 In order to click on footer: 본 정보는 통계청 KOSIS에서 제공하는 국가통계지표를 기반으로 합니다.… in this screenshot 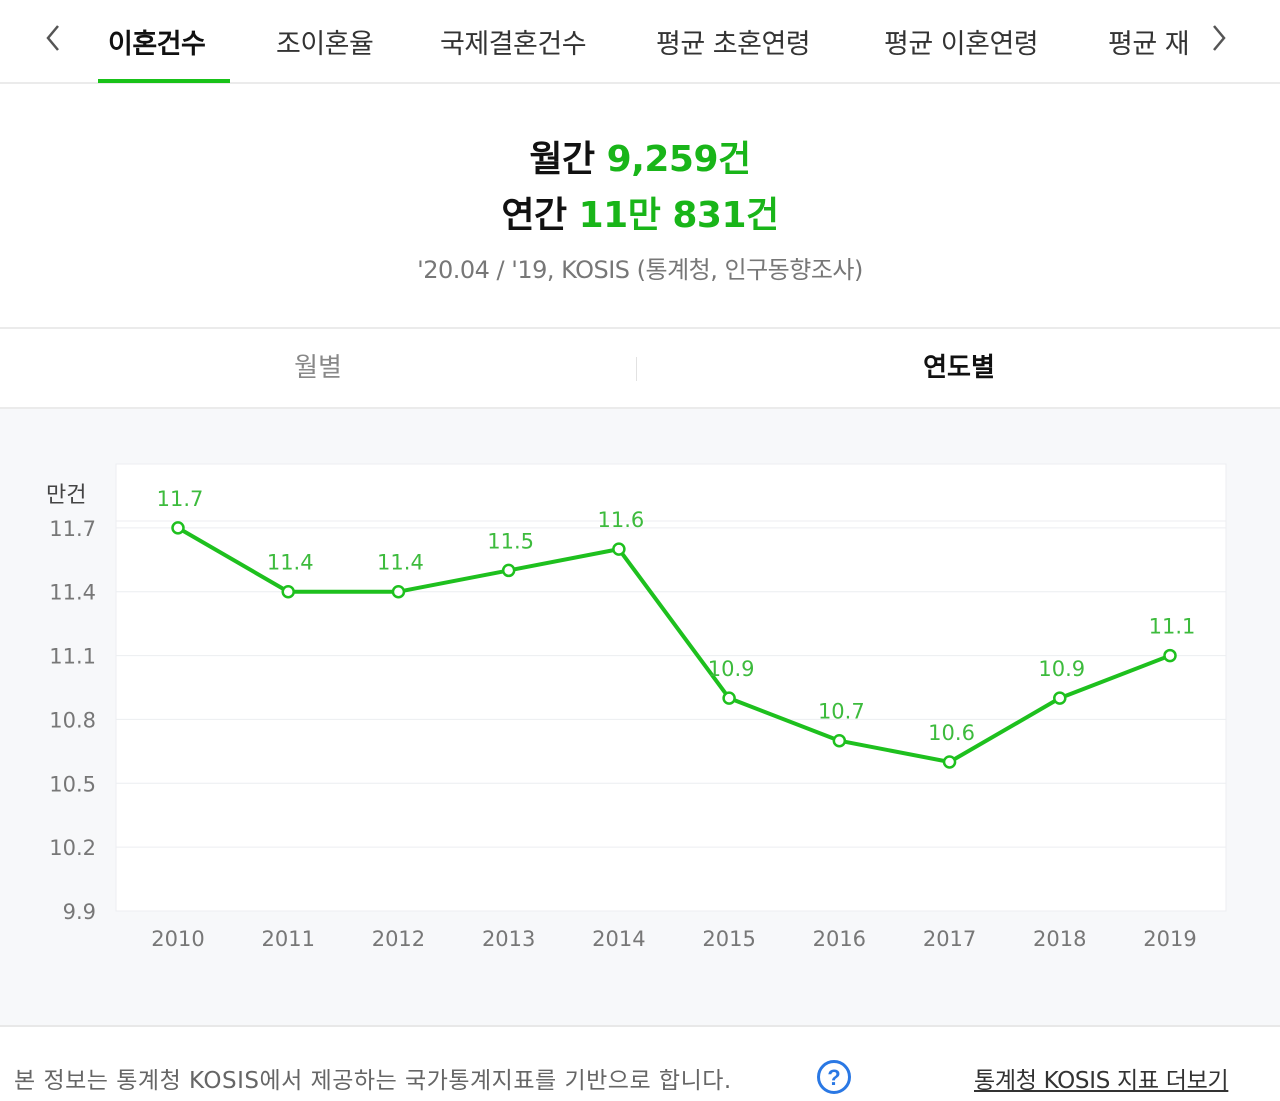, I will do `click(640, 1063)`.